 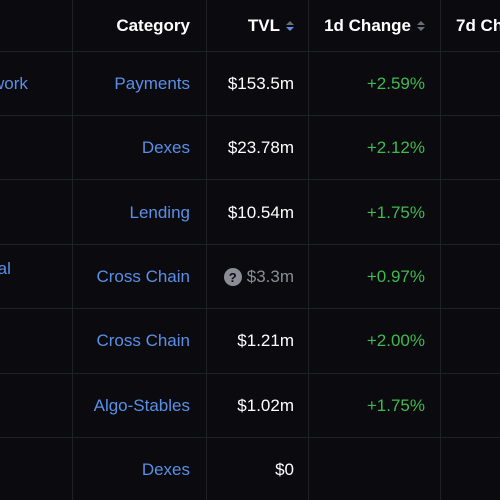 I want to click on column-header-tvl: TVL, so click(x=250, y=26).